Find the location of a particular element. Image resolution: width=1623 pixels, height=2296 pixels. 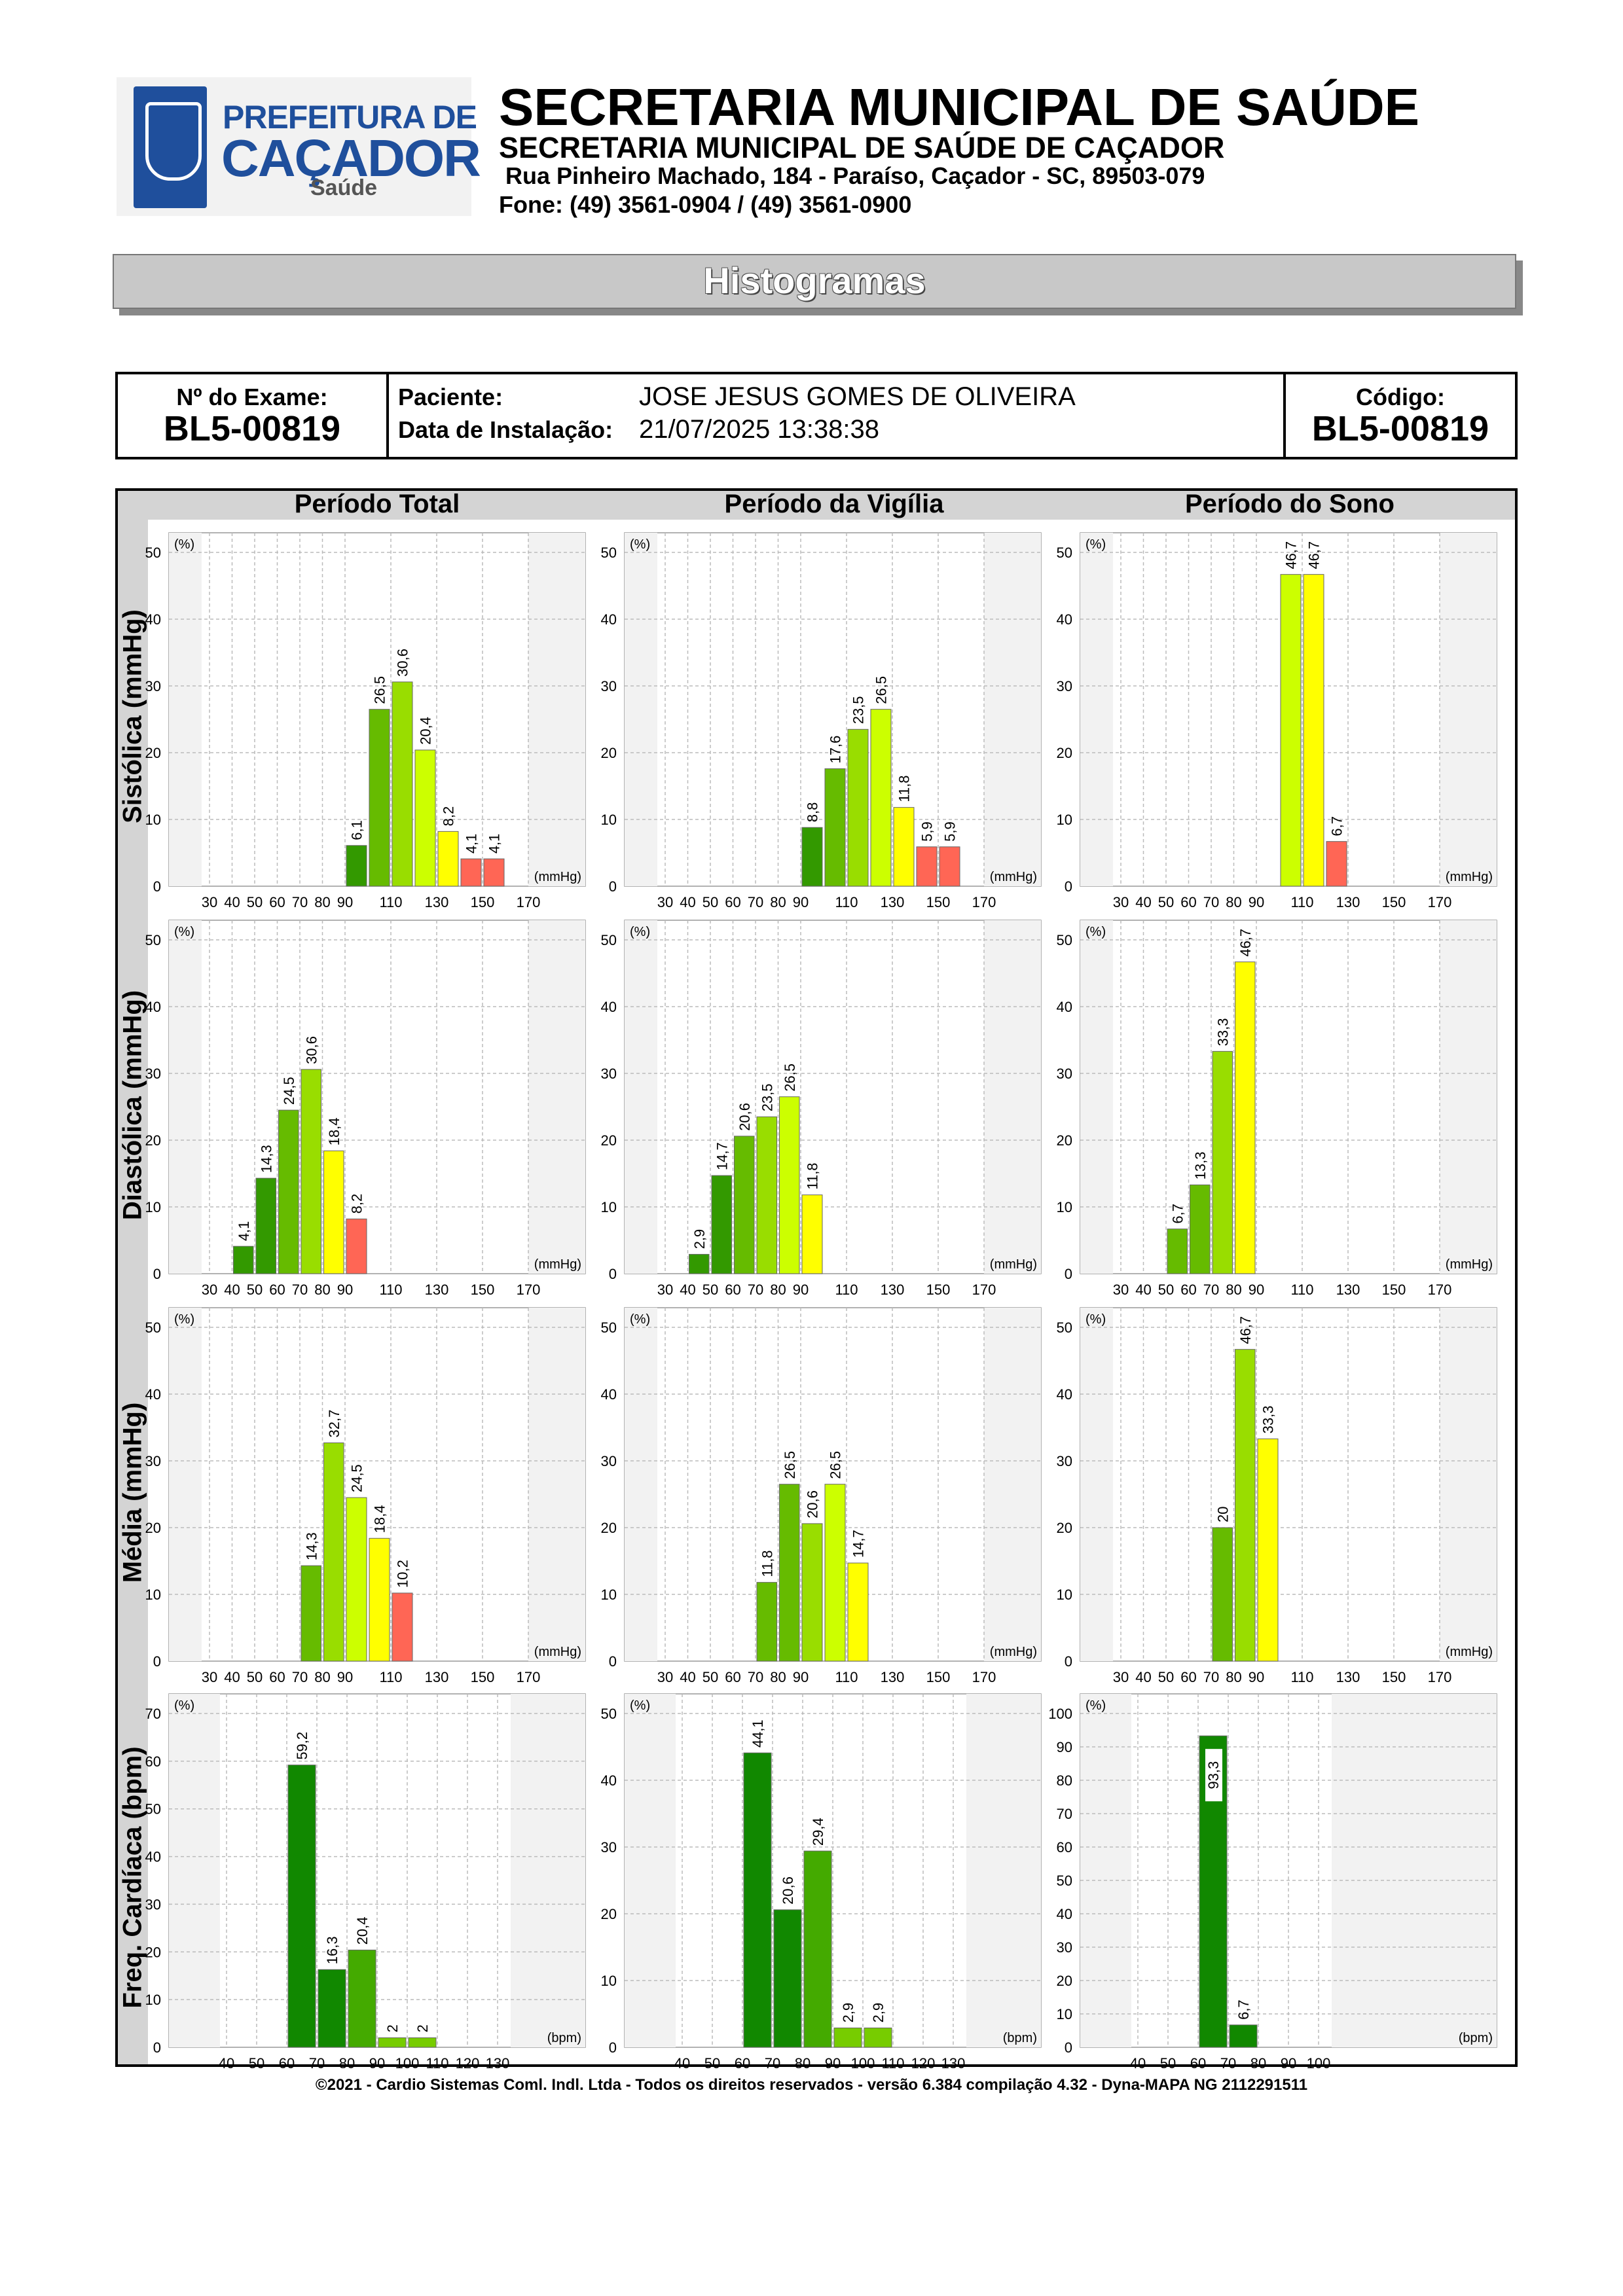

x-tick-label: 110 is located at coordinates (1301, 902).